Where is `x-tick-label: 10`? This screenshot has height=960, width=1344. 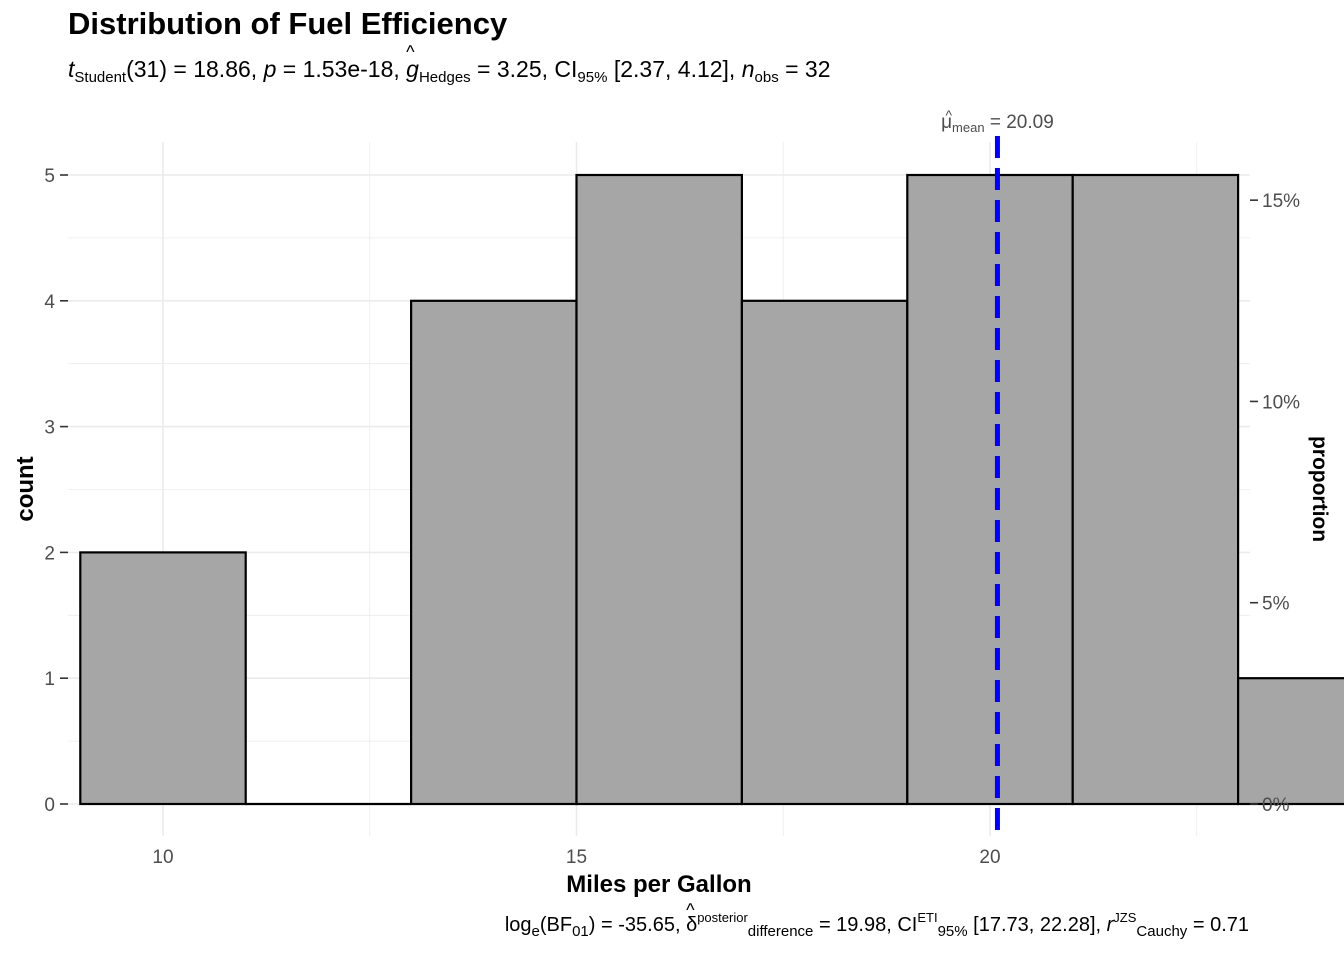 x-tick-label: 10 is located at coordinates (162, 857).